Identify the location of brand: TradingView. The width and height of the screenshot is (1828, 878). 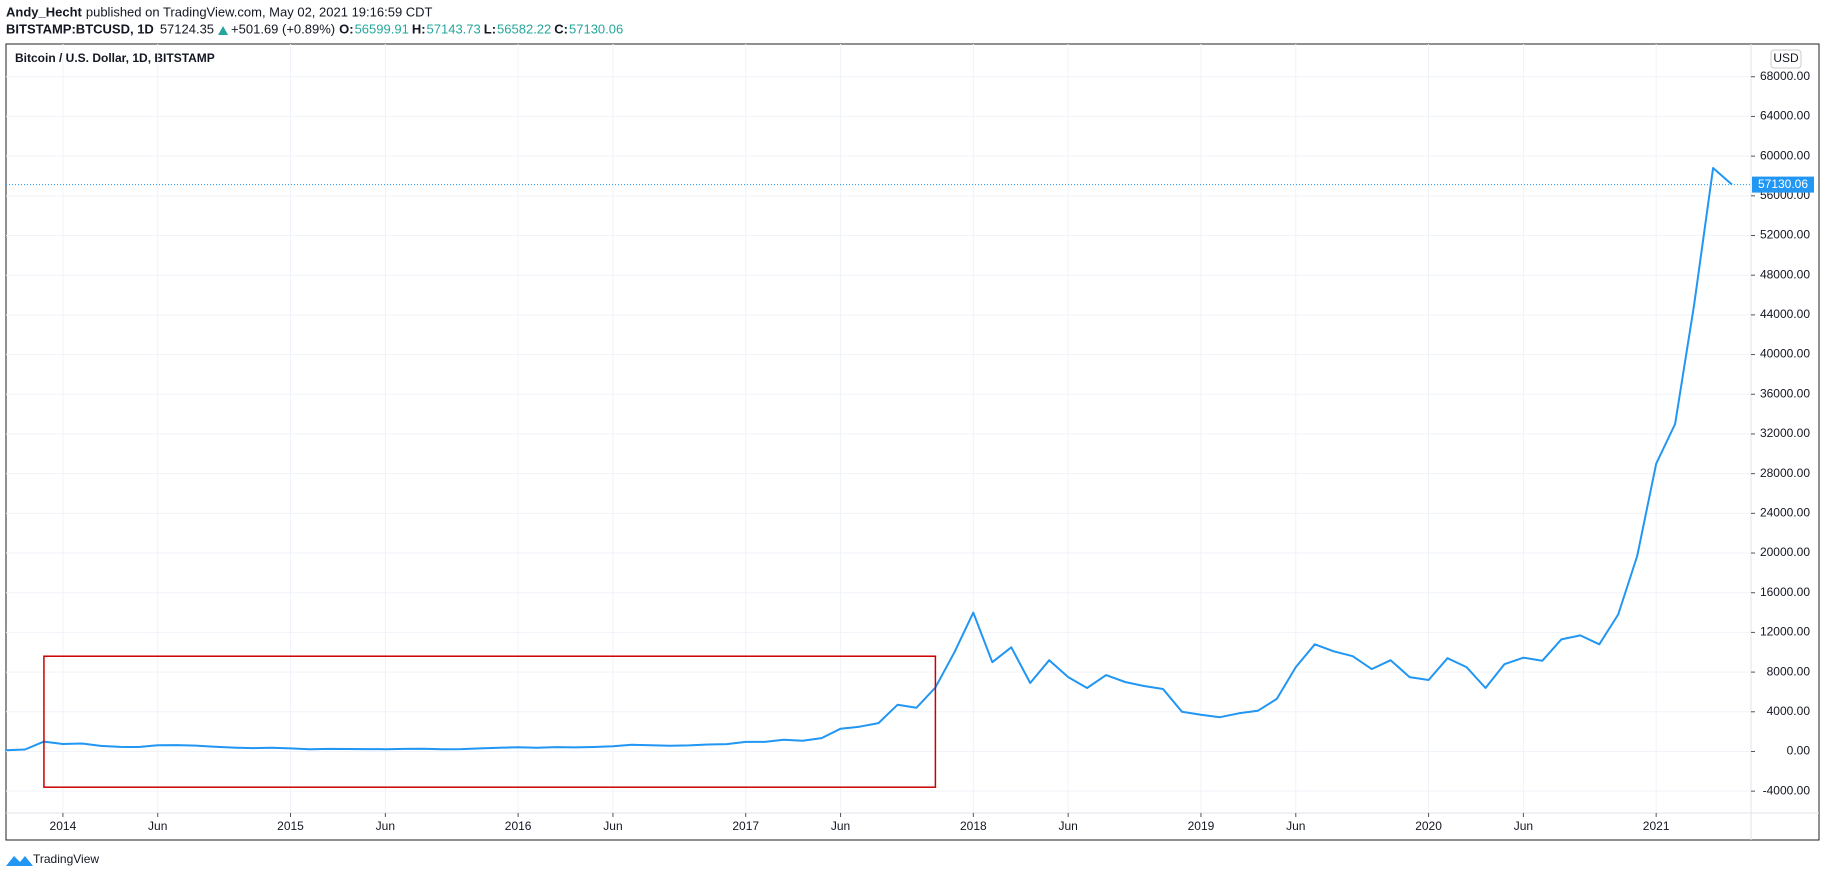
(66, 859).